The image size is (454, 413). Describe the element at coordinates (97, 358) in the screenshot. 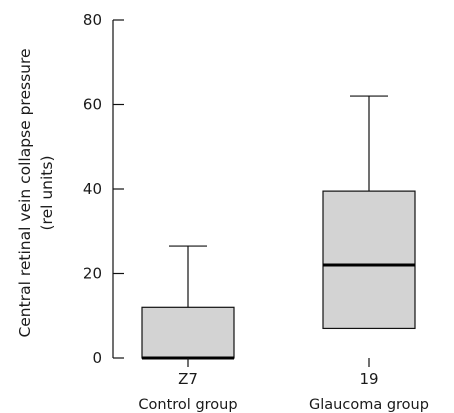

I see `y-tick-label: 0` at that location.